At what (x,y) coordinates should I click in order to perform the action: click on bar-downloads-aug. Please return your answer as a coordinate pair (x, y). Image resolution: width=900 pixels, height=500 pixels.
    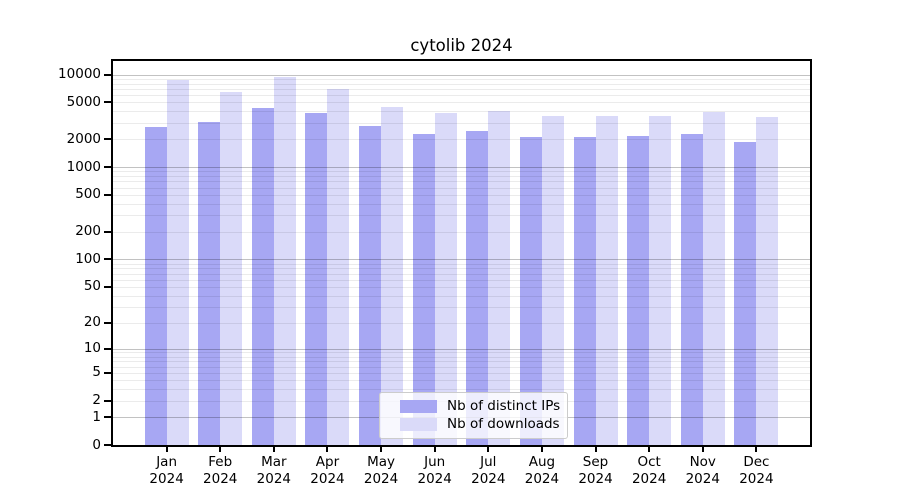
    Looking at the image, I should click on (552, 280).